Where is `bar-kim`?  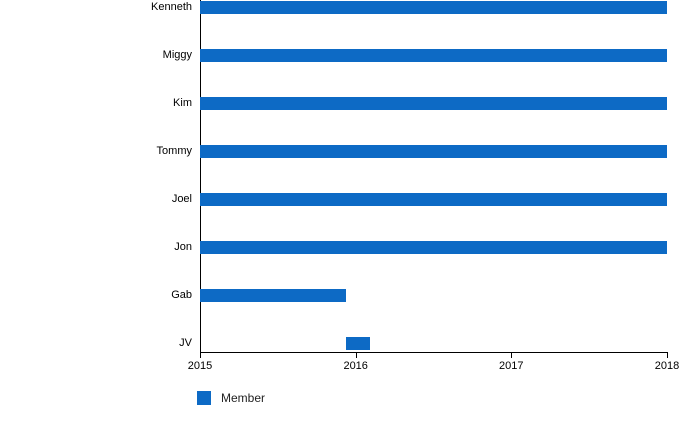
bar-kim is located at coordinates (433, 103).